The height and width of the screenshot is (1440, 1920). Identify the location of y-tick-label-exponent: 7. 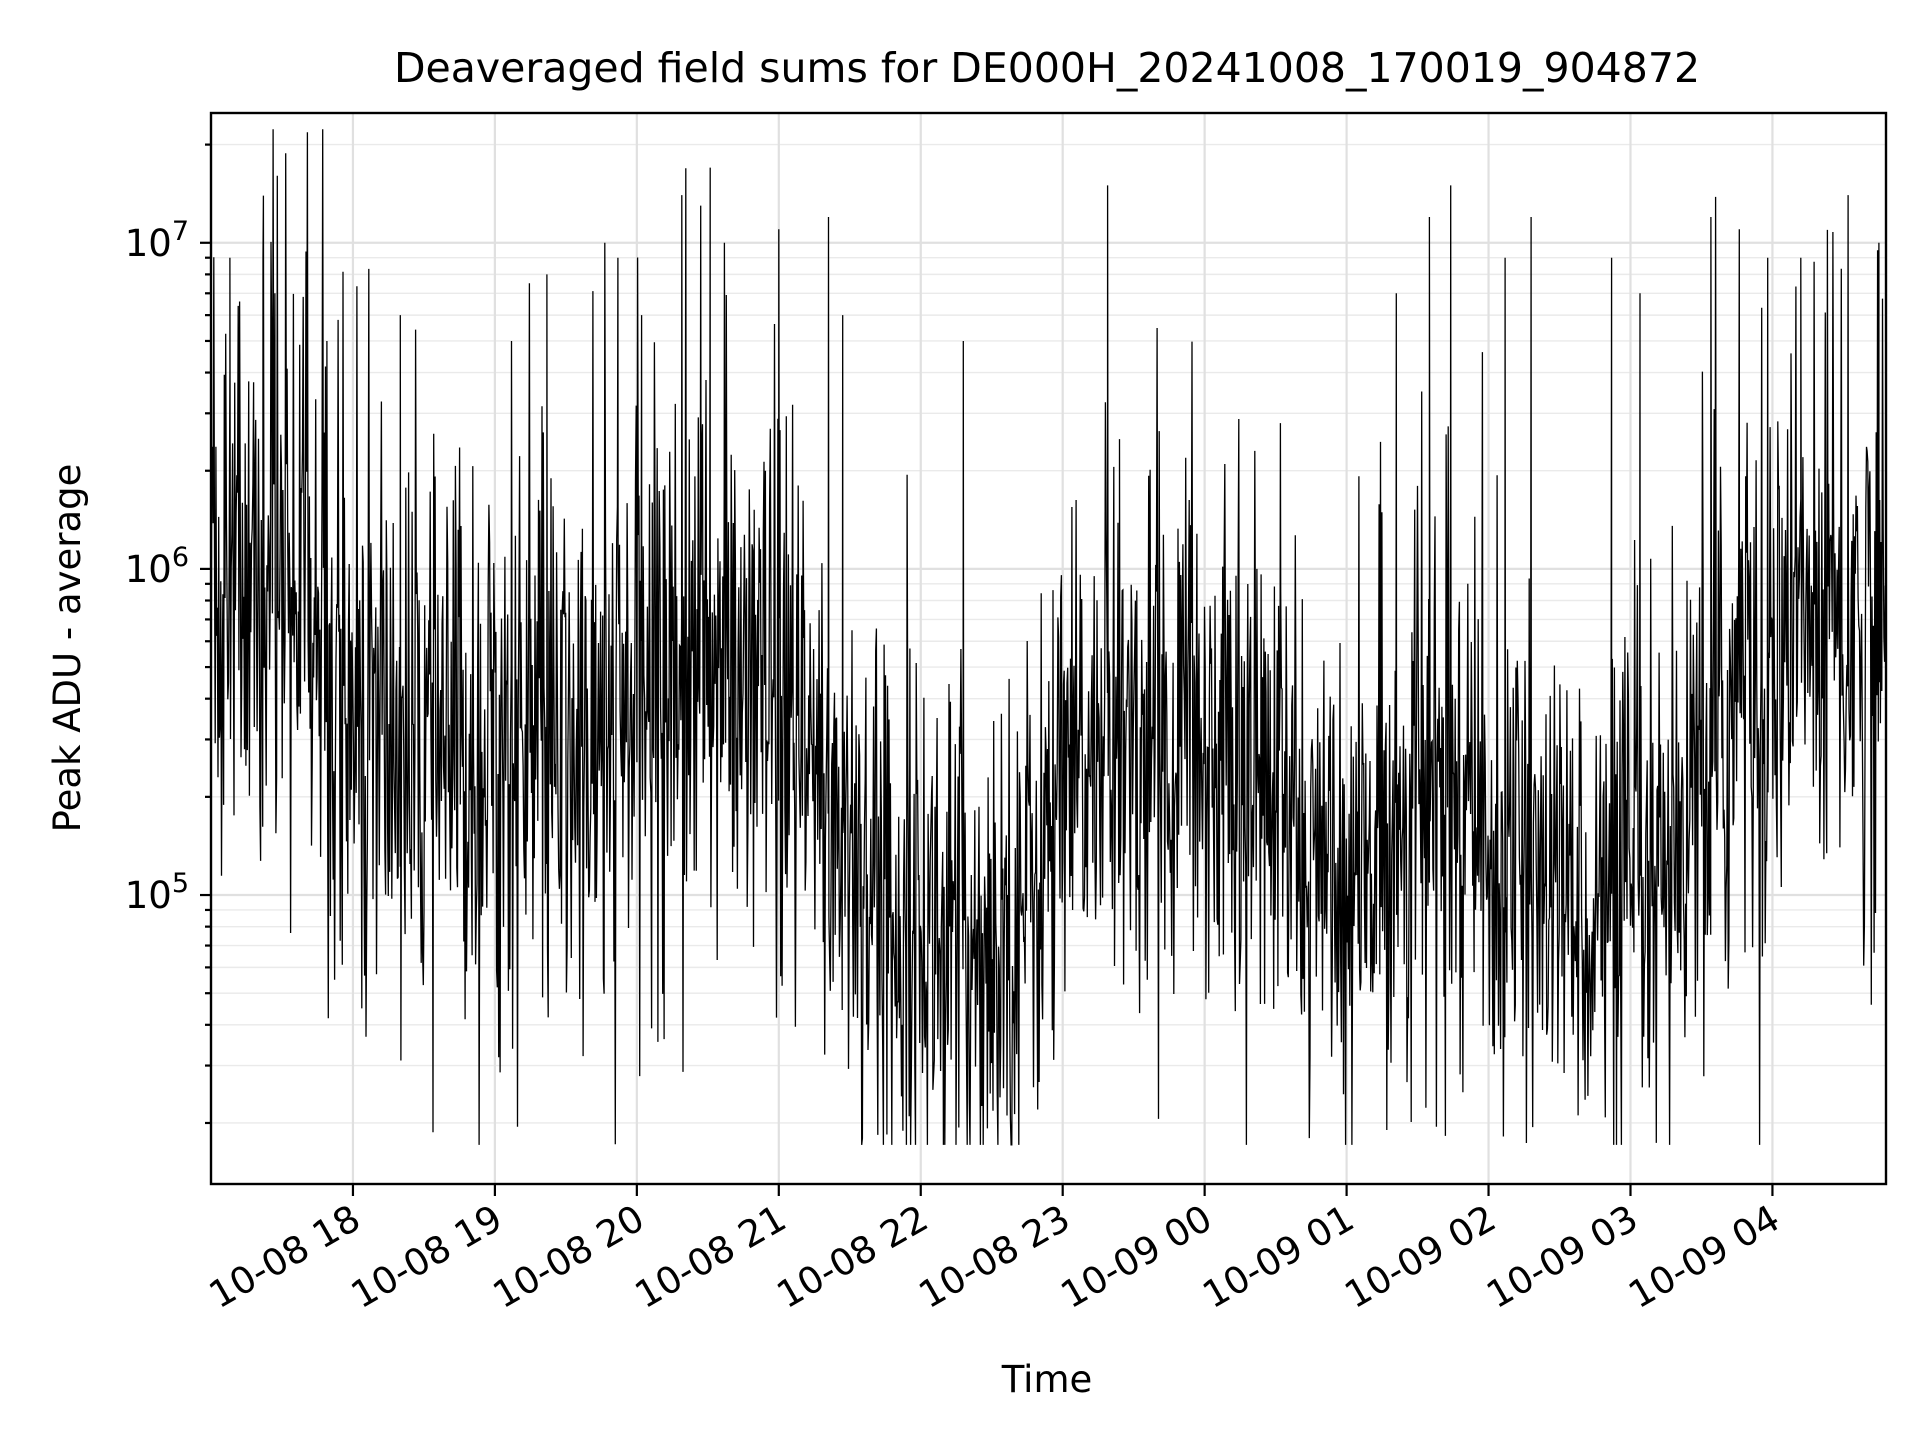
(180, 231).